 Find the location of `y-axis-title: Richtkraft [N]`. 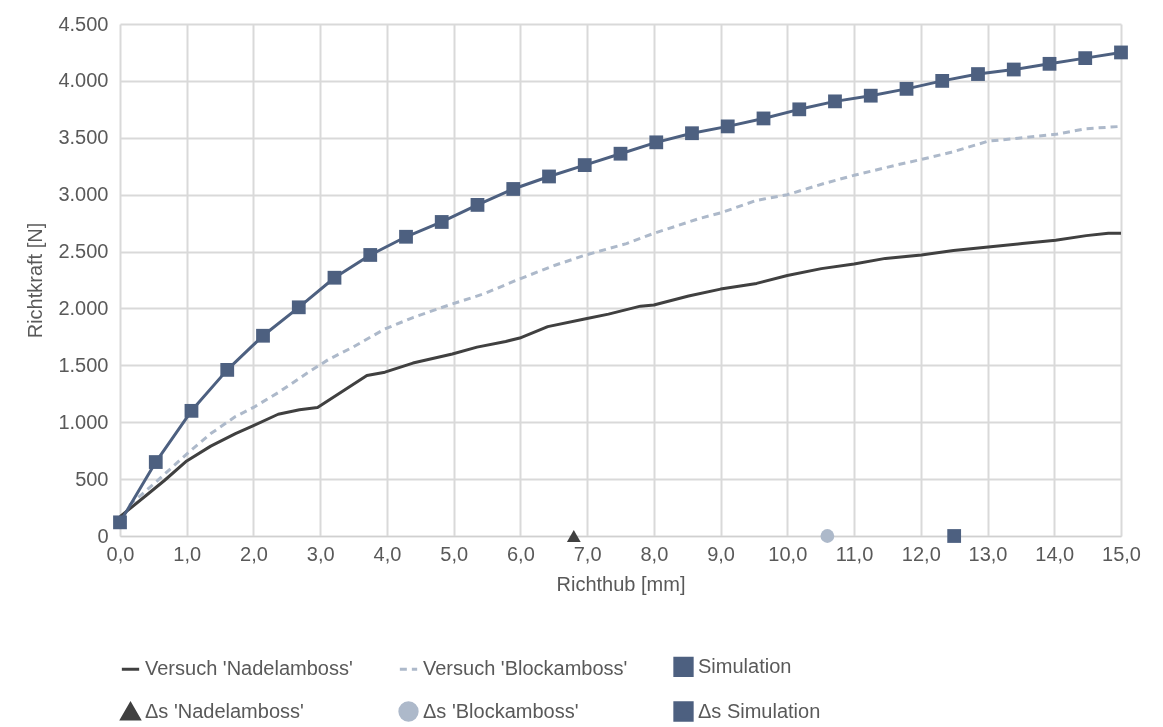

y-axis-title: Richtkraft [N] is located at coordinates (35, 280).